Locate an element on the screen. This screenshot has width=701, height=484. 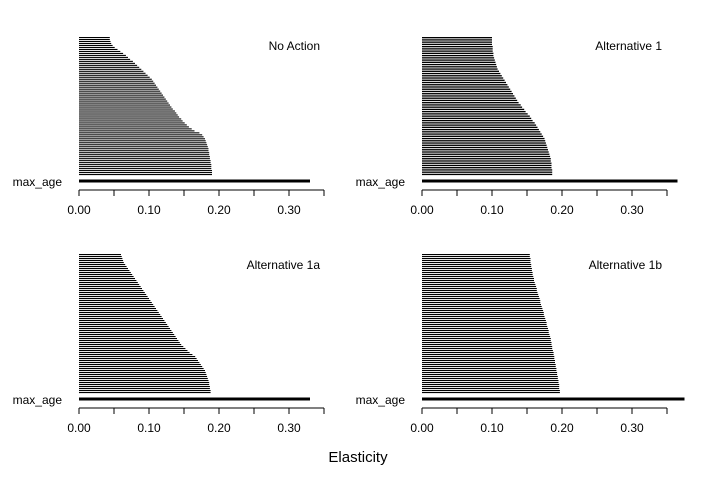
x-tick-label: 0.30 is located at coordinates (632, 428).